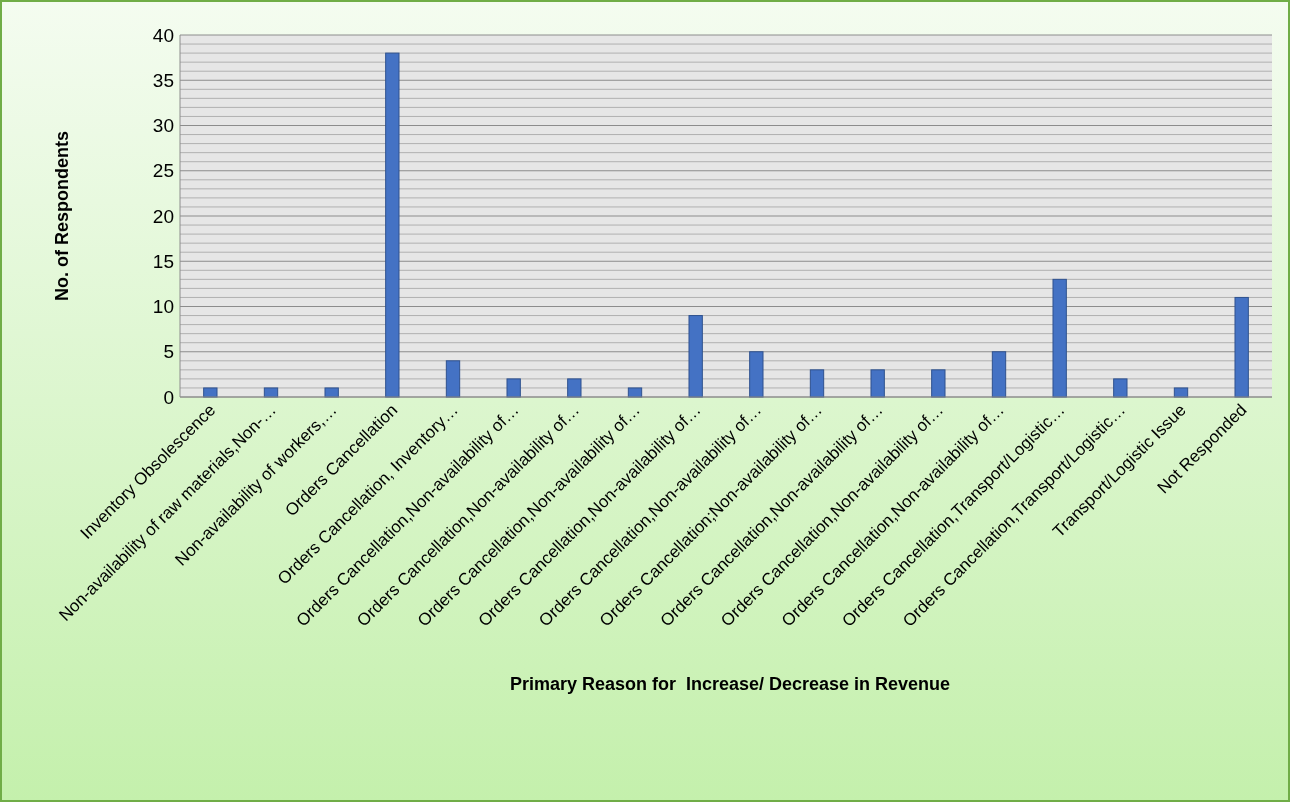 The height and width of the screenshot is (802, 1290). I want to click on y-tick-label: 30, so click(163, 126).